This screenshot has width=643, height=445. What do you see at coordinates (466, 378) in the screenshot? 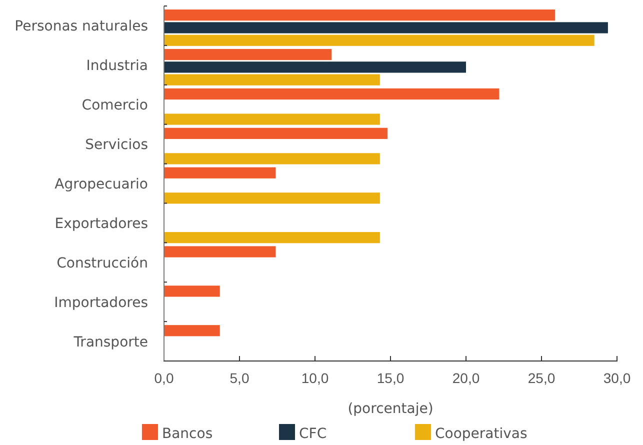
I see `x-tick-label: 20,0` at bounding box center [466, 378].